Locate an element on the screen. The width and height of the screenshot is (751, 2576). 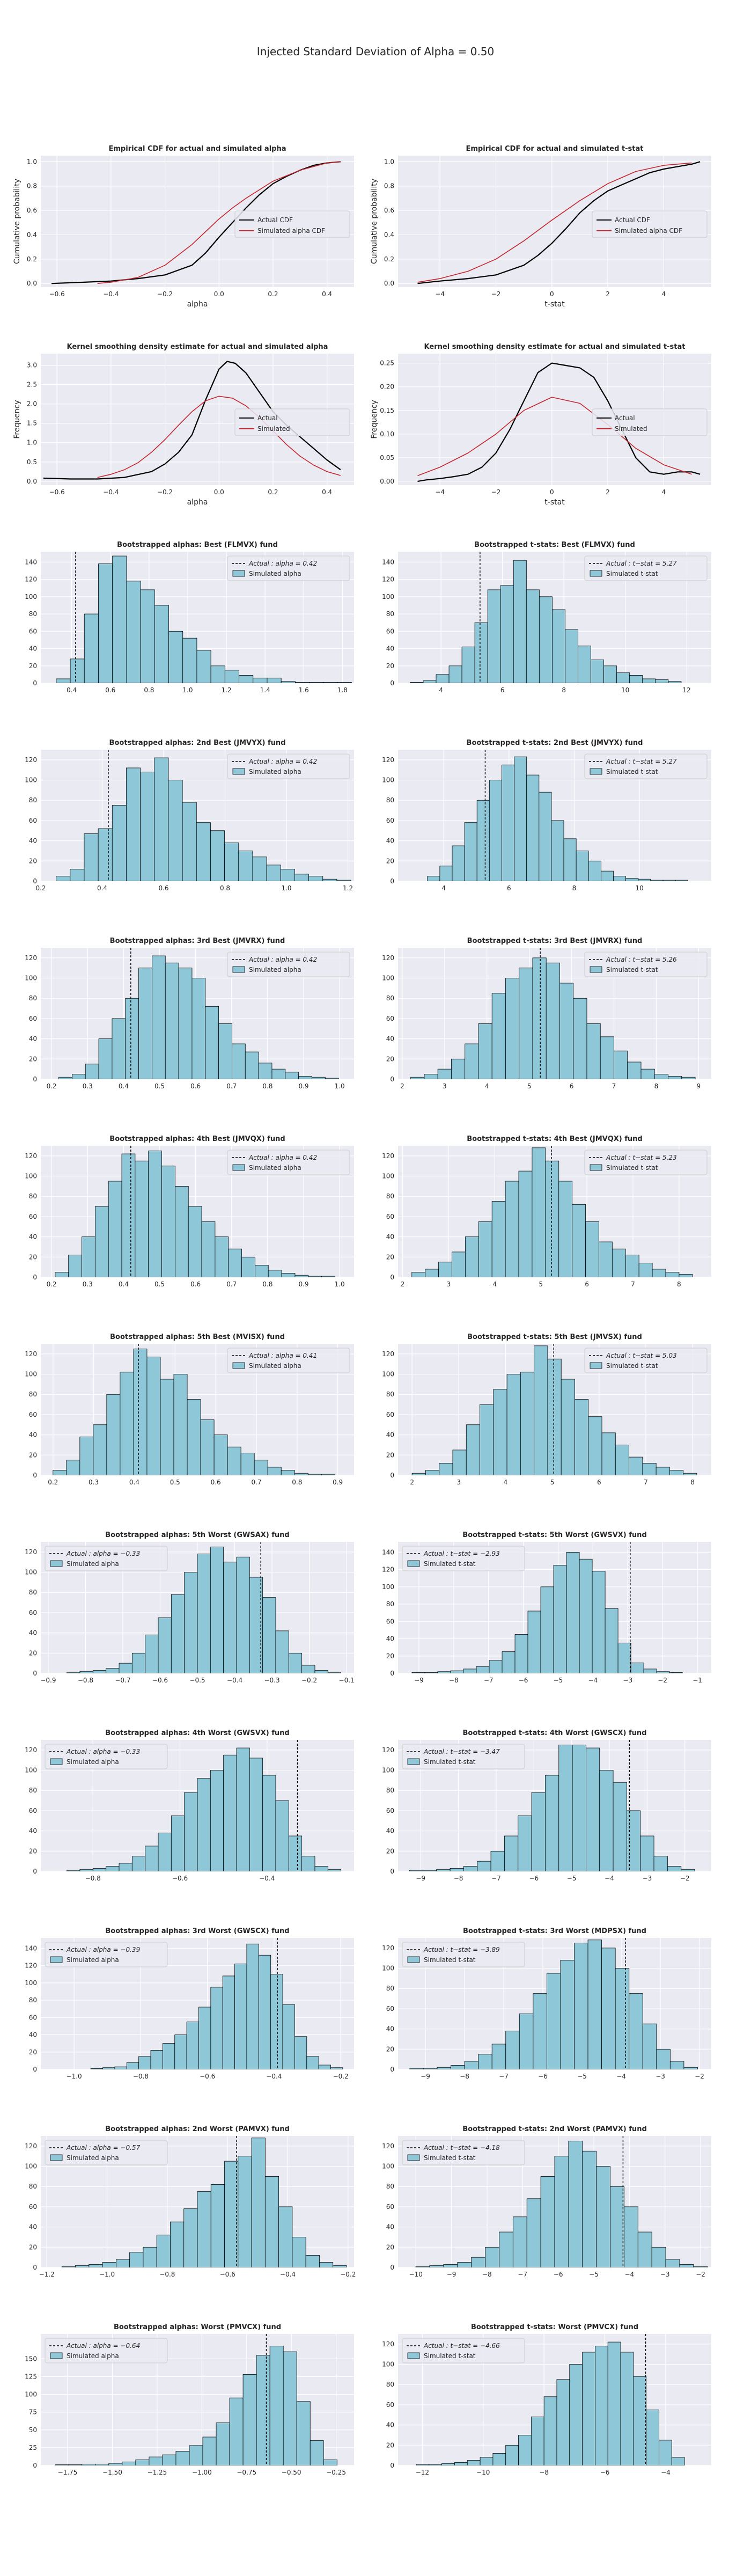
y-tick-label: 75 is located at coordinates (33, 2412).